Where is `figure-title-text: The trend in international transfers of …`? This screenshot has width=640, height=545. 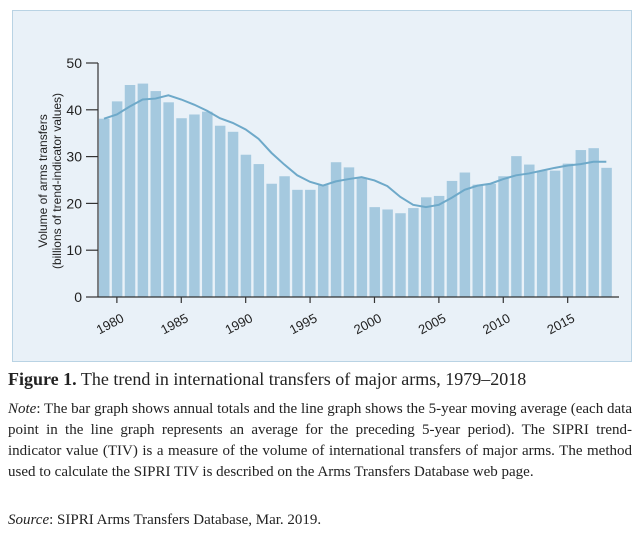 figure-title-text: The trend in international transfers of … is located at coordinates (303, 379).